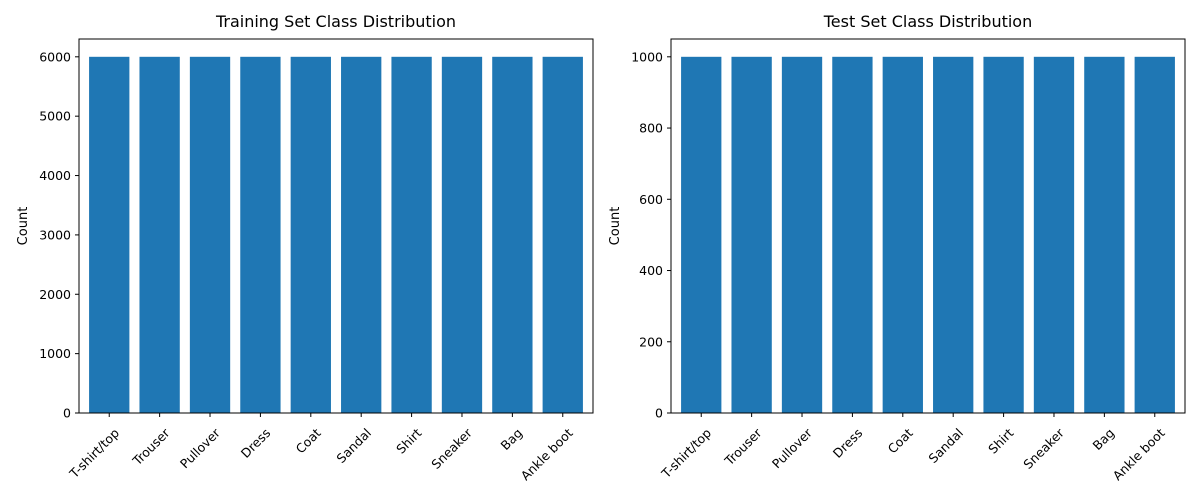 The image size is (1200, 500). What do you see at coordinates (55, 116) in the screenshot?
I see `y-tick-label: 5000` at bounding box center [55, 116].